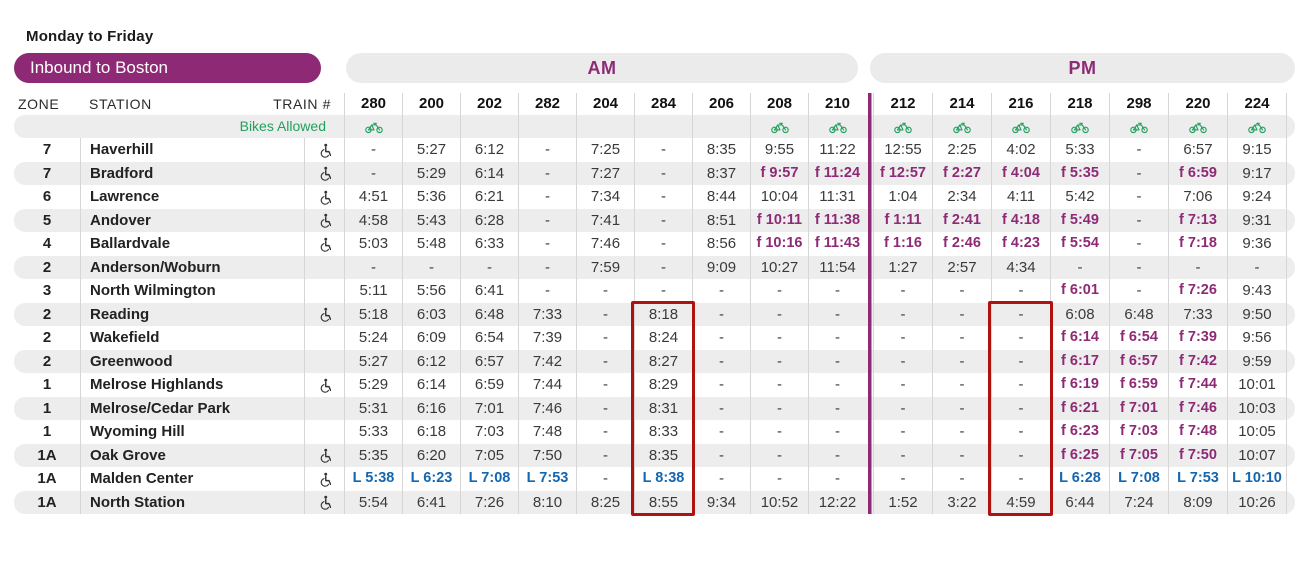 The image size is (1302, 566). What do you see at coordinates (489, 455) in the screenshot?
I see `time-cell: 7:05` at bounding box center [489, 455].